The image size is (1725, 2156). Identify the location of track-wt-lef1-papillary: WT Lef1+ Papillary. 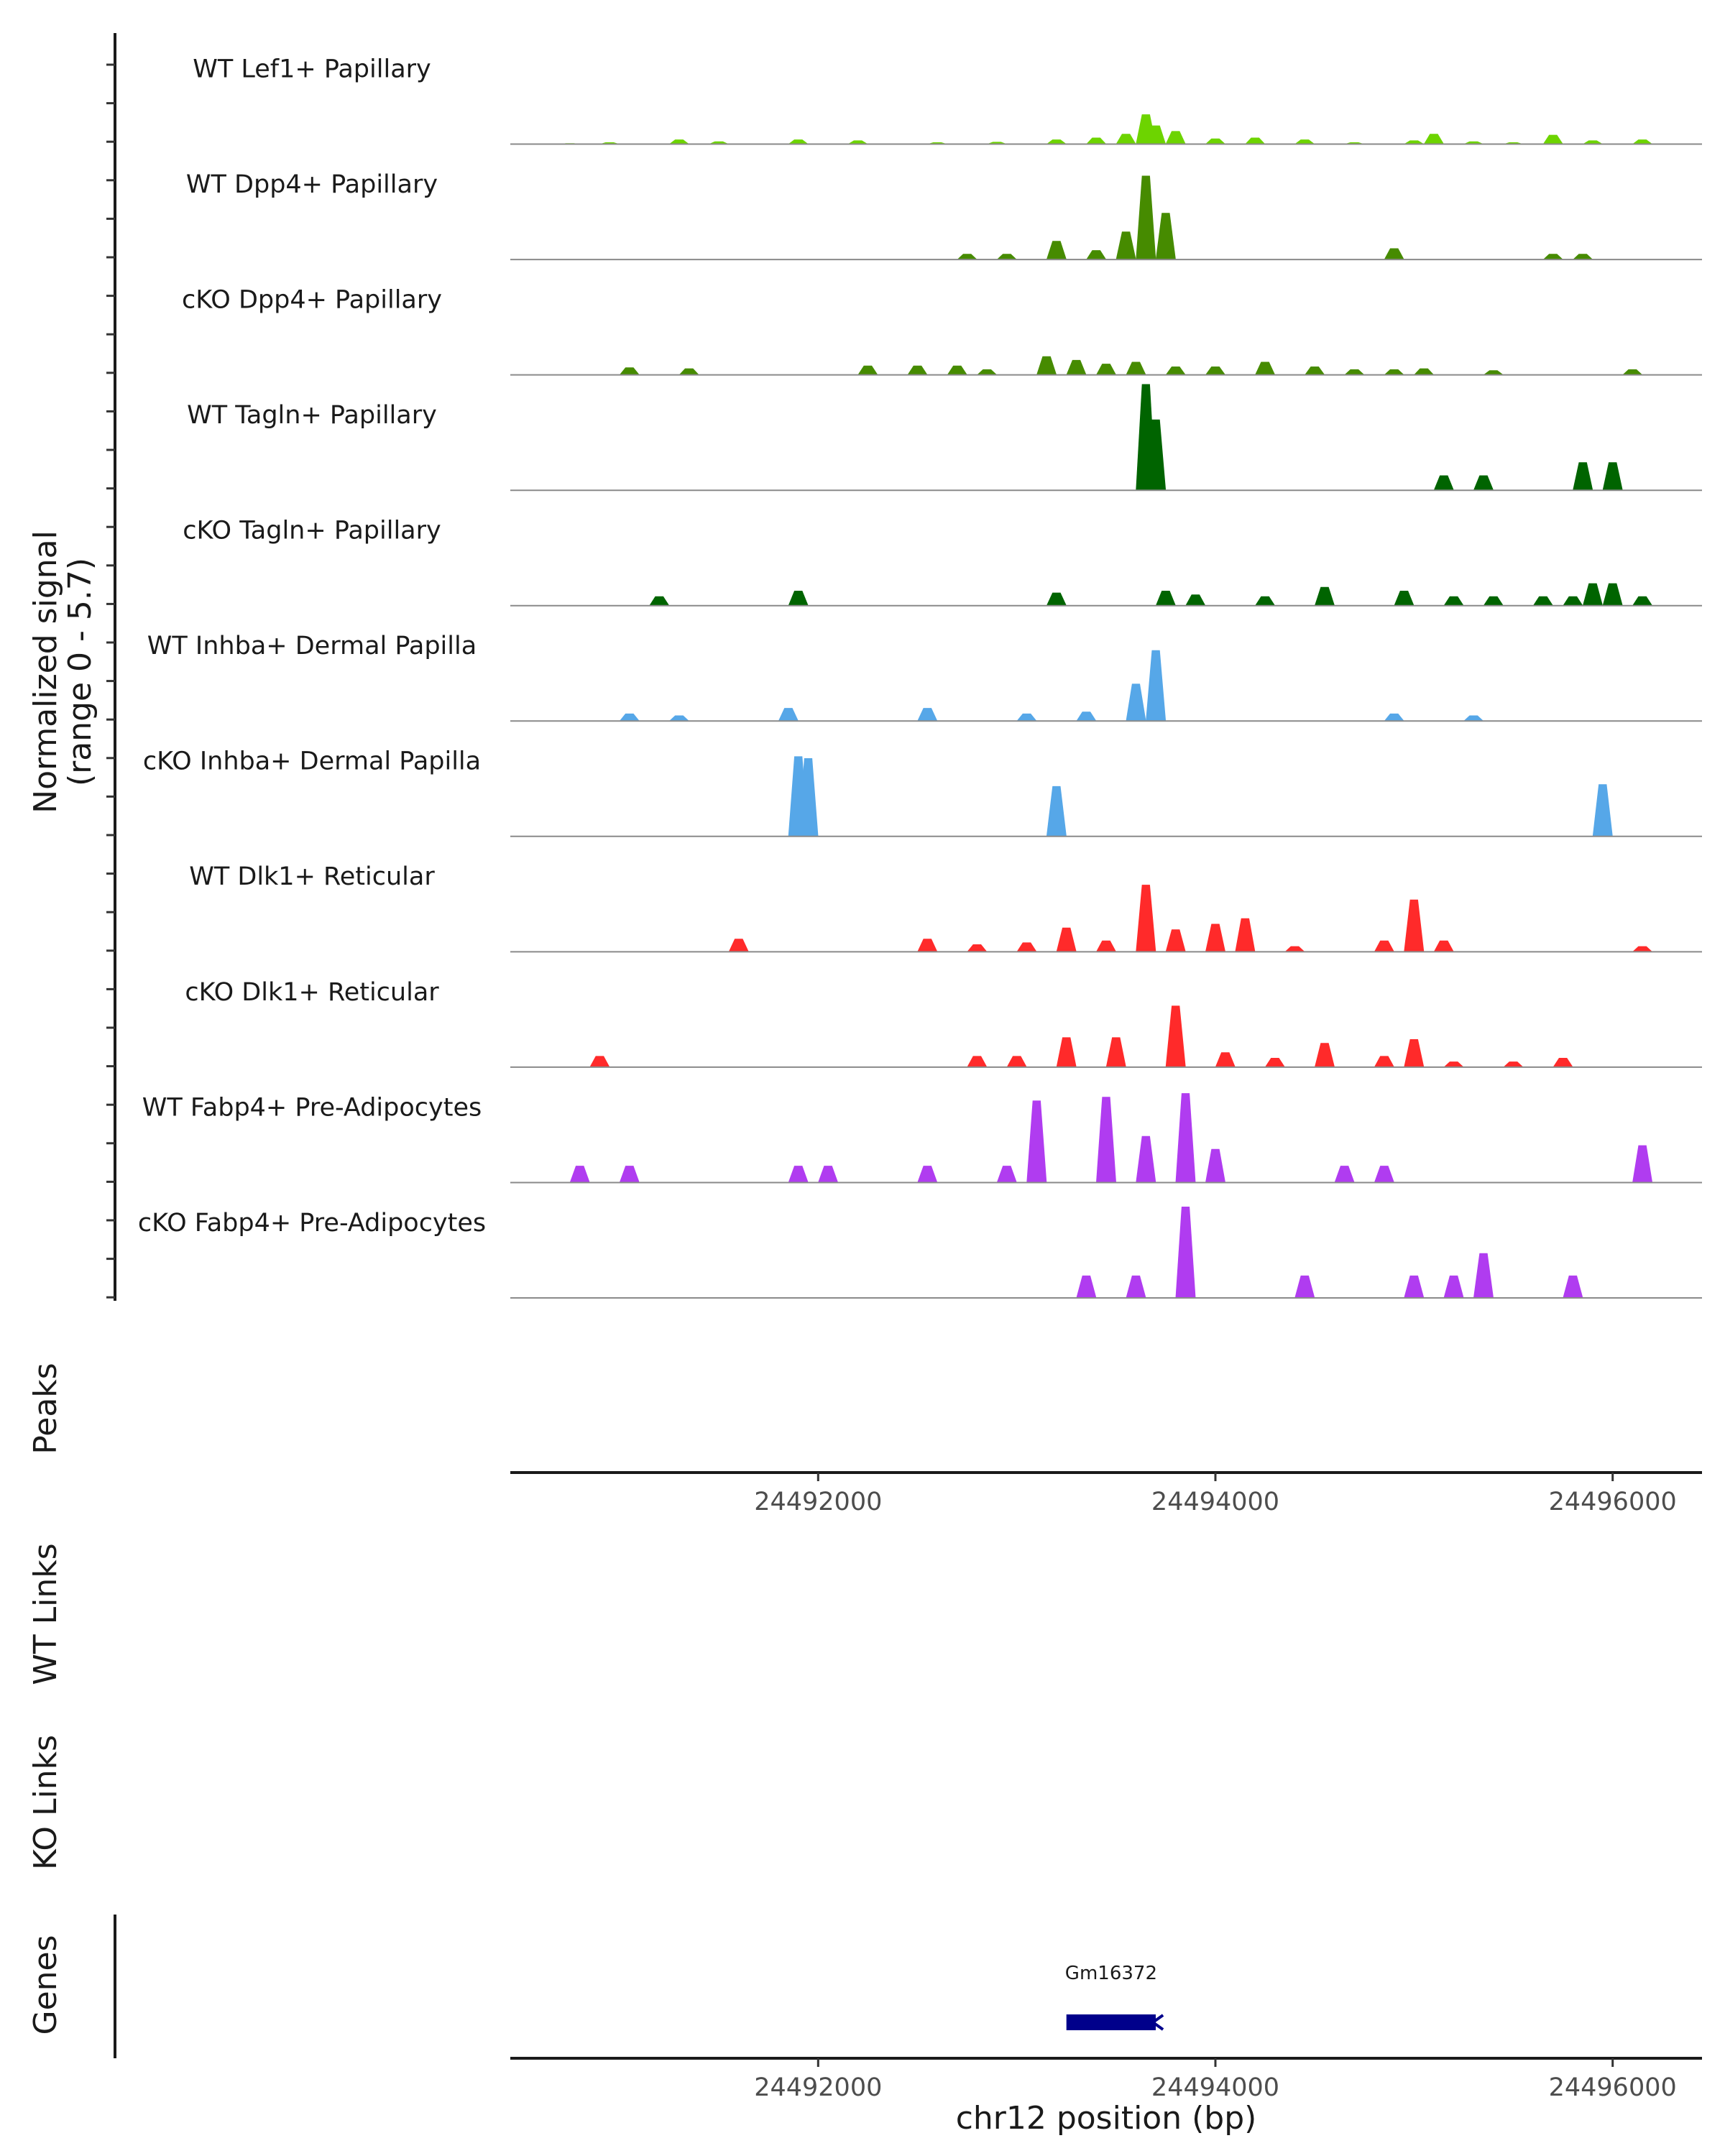
(947, 100).